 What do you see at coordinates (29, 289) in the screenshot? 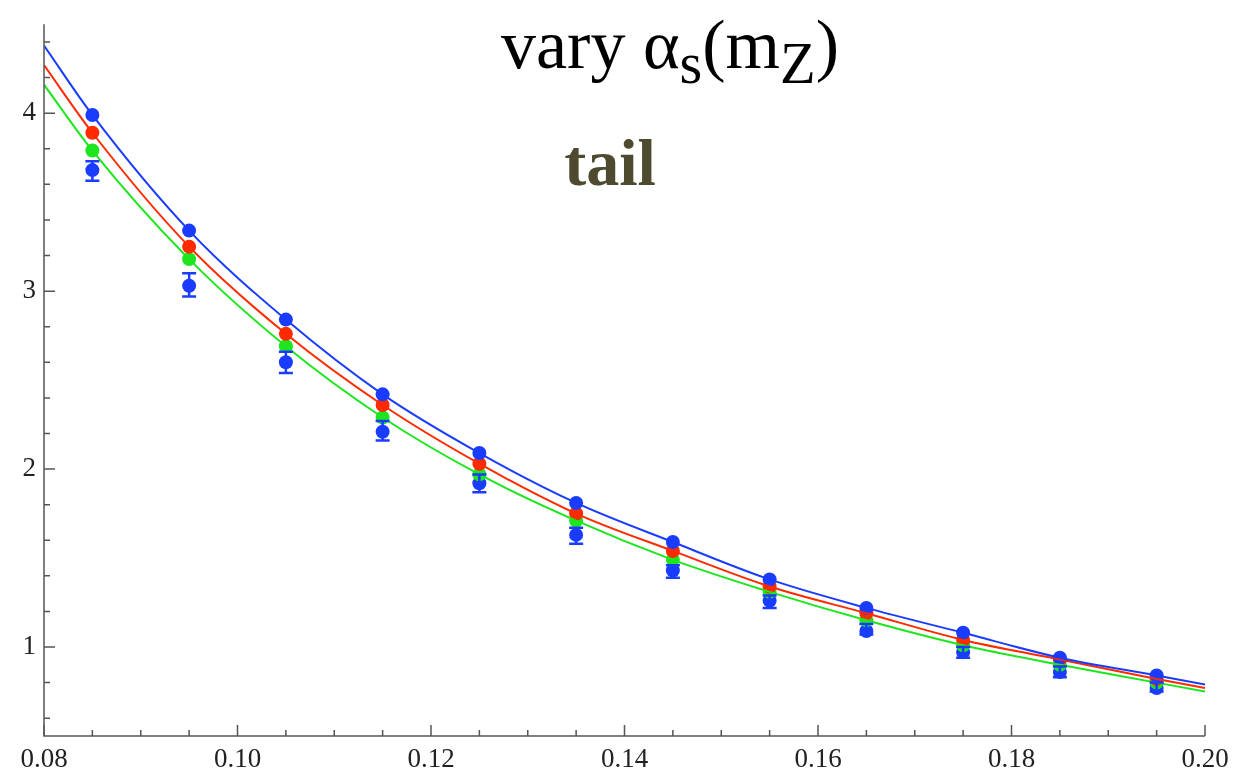
I see `y-tick-label: 3` at bounding box center [29, 289].